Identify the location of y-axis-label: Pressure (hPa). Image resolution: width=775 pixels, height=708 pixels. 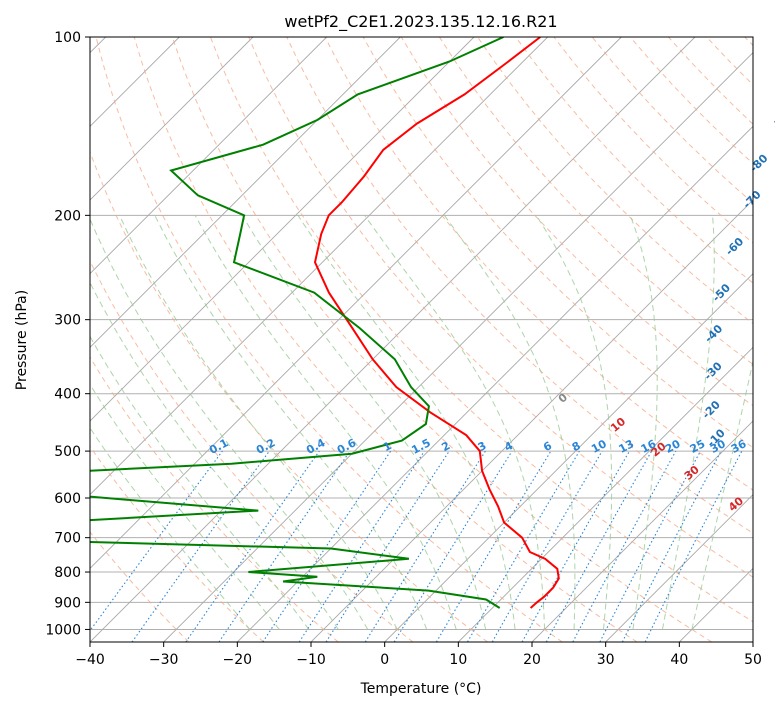
(22, 340).